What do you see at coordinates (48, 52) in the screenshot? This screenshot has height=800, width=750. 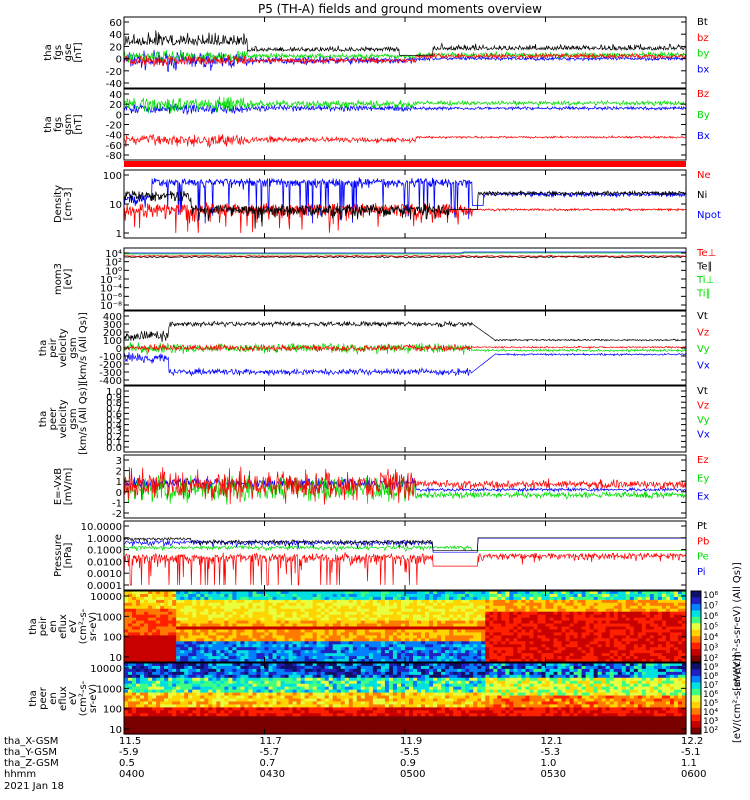 I see `y-axis-label-line: tha` at bounding box center [48, 52].